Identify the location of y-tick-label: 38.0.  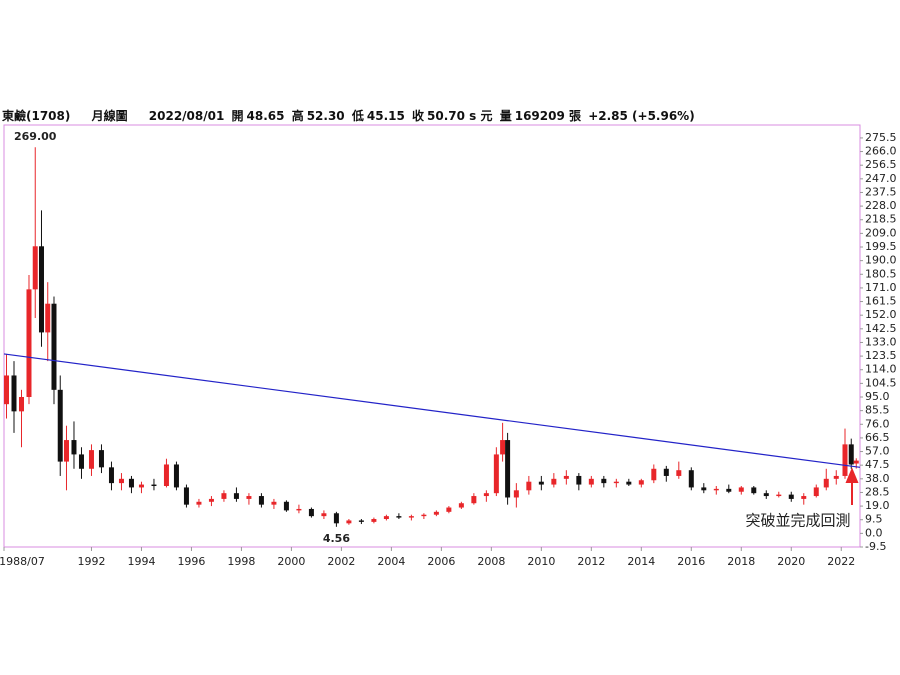
(877, 478).